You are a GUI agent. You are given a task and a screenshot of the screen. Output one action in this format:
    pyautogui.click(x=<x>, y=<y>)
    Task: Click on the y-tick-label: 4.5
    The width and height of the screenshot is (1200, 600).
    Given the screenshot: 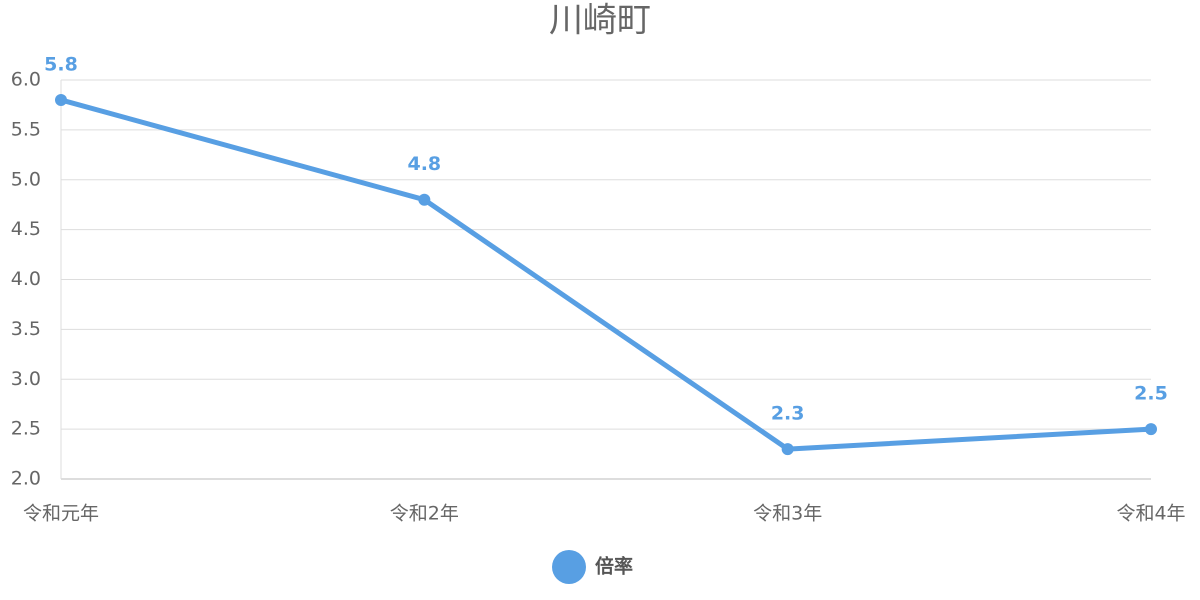 What is the action you would take?
    pyautogui.click(x=26, y=229)
    